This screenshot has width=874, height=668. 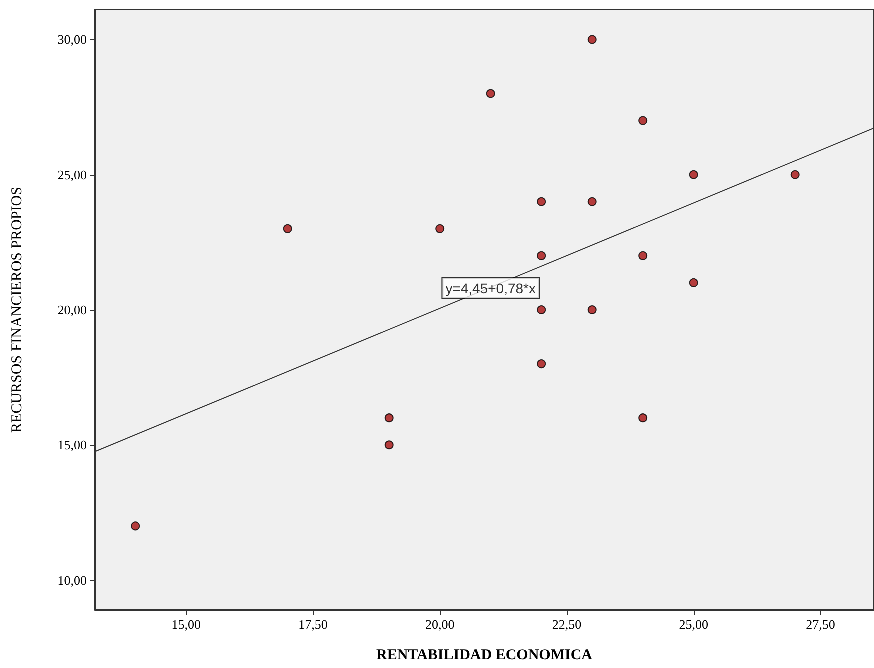 What do you see at coordinates (72, 40) in the screenshot?
I see `y-tick-label: 30,00` at bounding box center [72, 40].